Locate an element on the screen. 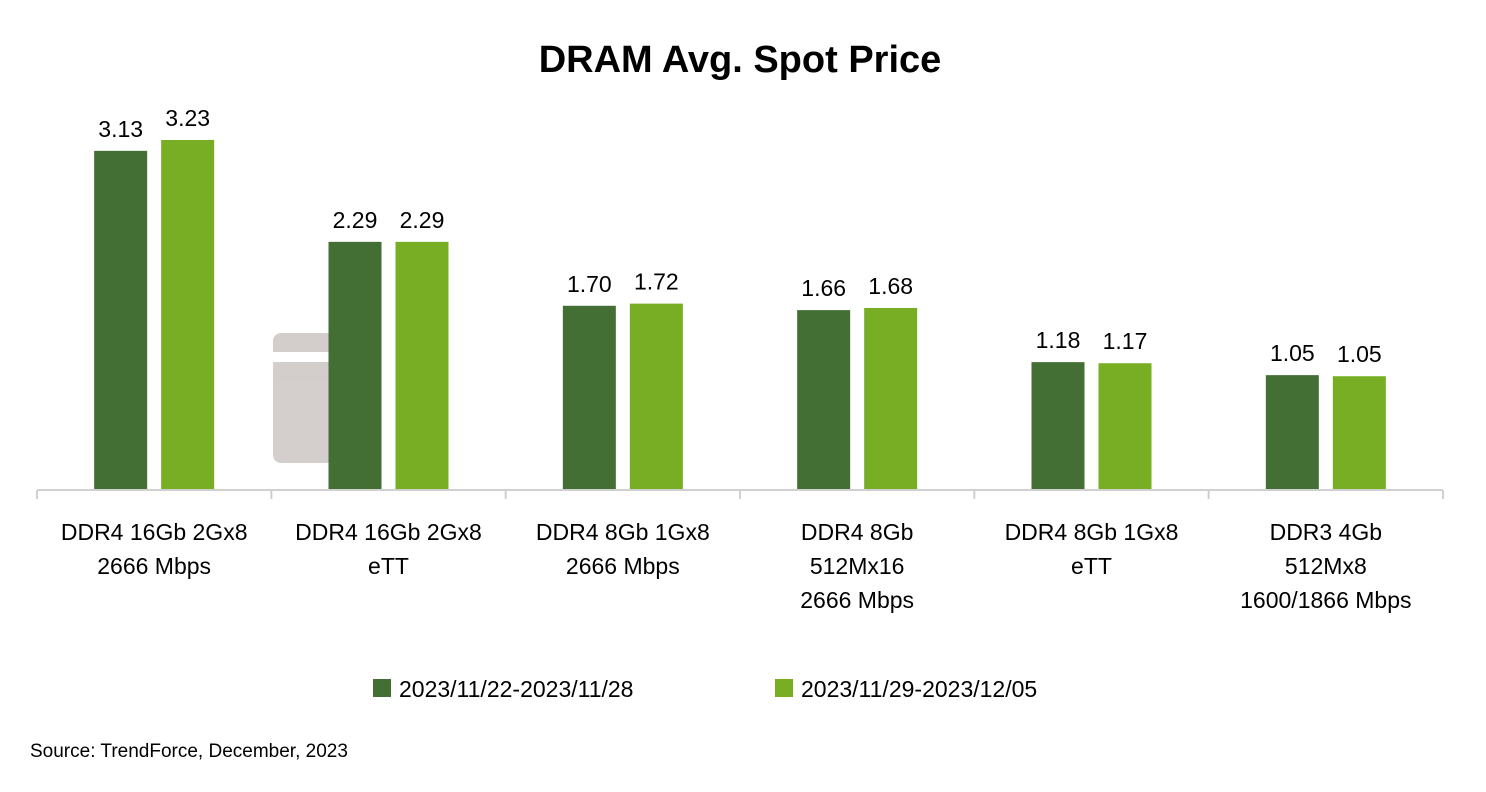 The height and width of the screenshot is (792, 1486). category-label: DDR4 16Gb 2Gx8 2666 Mbps is located at coordinates (154, 549).